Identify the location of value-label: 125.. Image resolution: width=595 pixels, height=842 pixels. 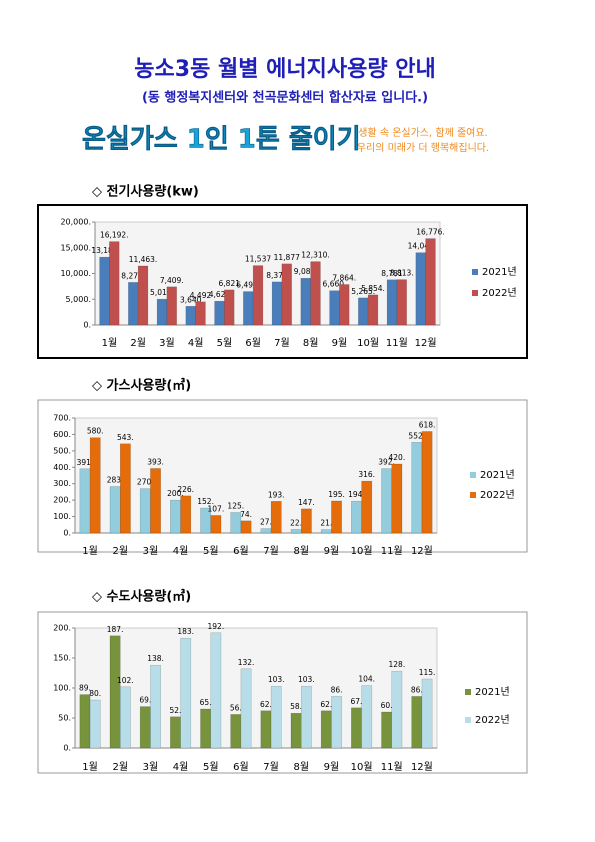
(235, 505).